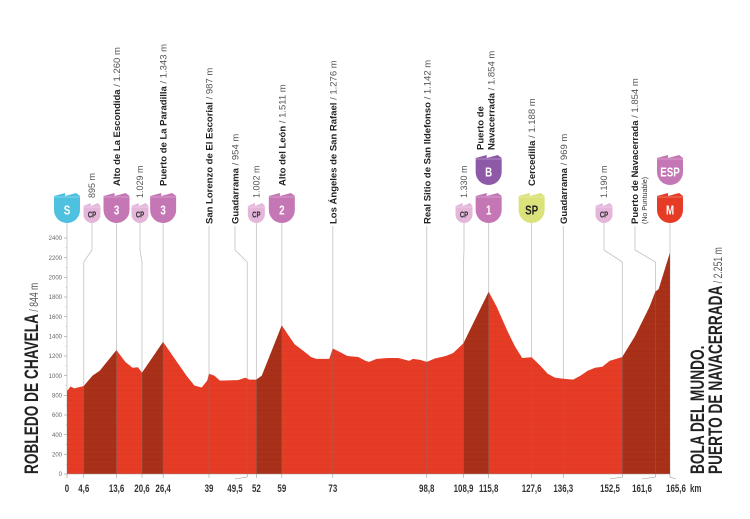  Describe the element at coordinates (67, 489) in the screenshot. I see `x-tick-label: 0` at that location.